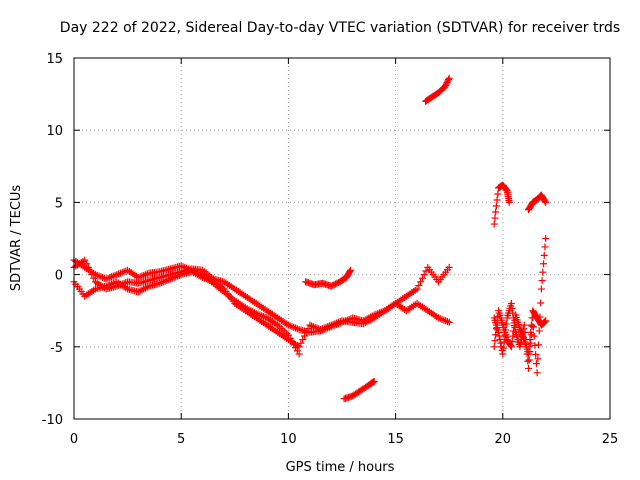 Image resolution: width=640 pixels, height=480 pixels. I want to click on x-tick-label: 5, so click(181, 439).